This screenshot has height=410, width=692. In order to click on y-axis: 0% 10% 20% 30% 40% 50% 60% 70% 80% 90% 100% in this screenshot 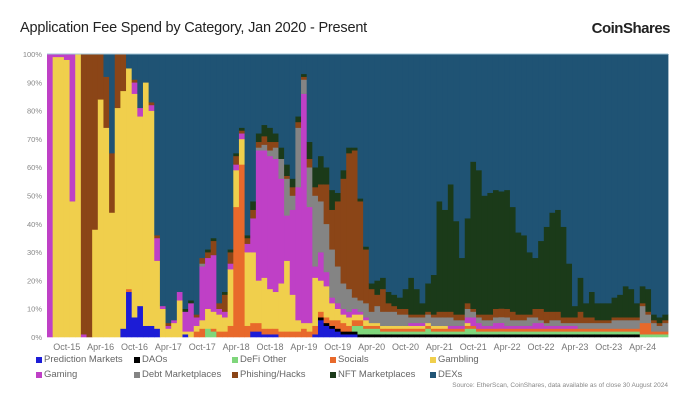, I will do `click(33, 196)`.